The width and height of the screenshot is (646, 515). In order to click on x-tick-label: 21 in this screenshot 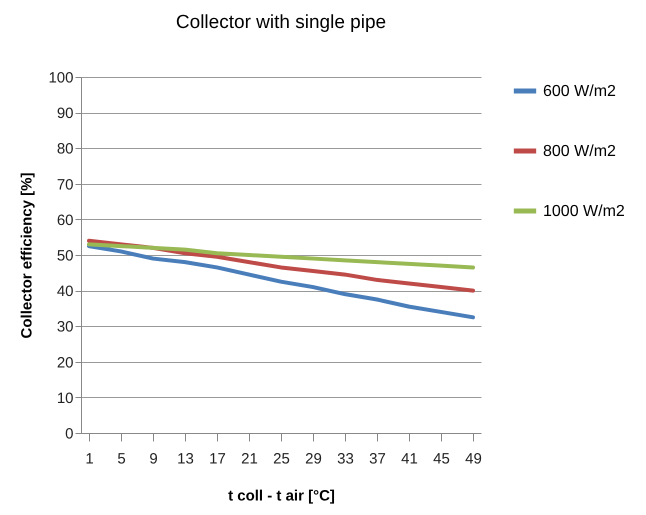, I will do `click(249, 459)`.